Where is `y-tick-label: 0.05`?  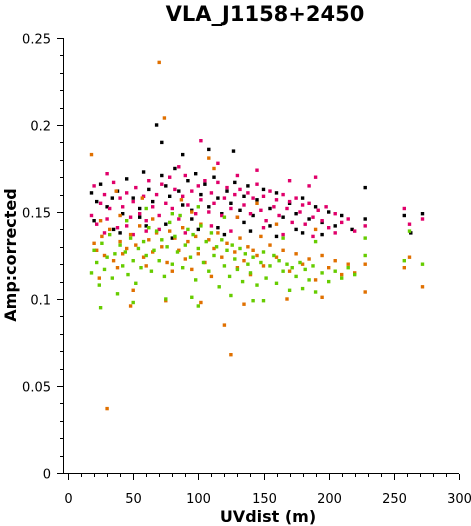
y-tick-label: 0.05 is located at coordinates (36, 388).